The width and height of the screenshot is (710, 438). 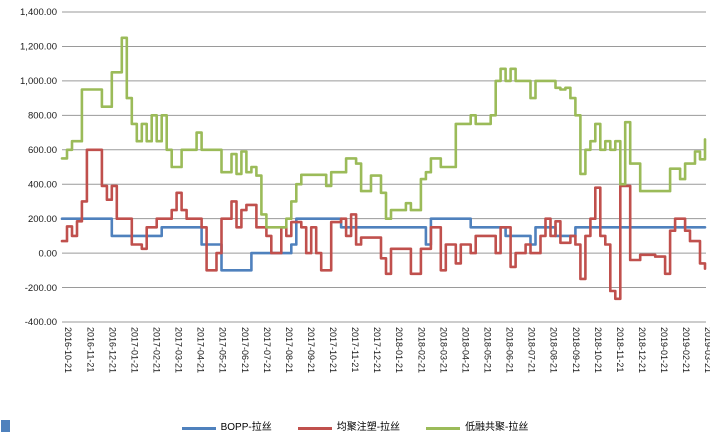 I want to click on x-tick-label: 2019-02-21, so click(x=686, y=350).